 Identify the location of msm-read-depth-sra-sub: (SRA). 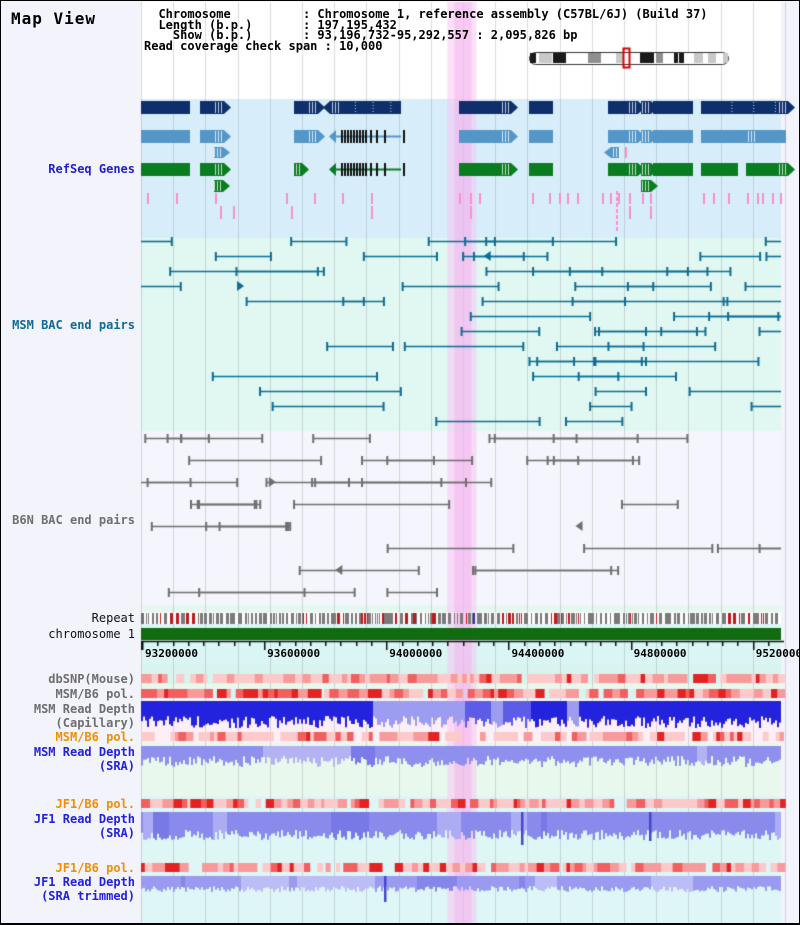
(116, 766).